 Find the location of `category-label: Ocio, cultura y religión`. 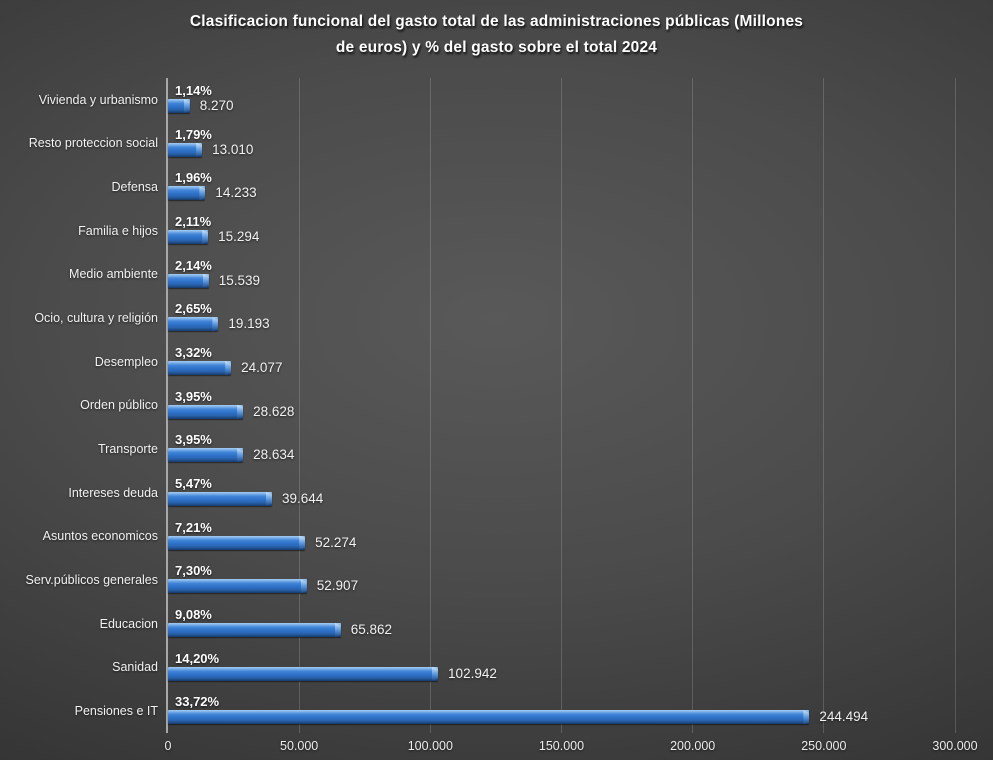

category-label: Ocio, cultura y religión is located at coordinates (96, 318).